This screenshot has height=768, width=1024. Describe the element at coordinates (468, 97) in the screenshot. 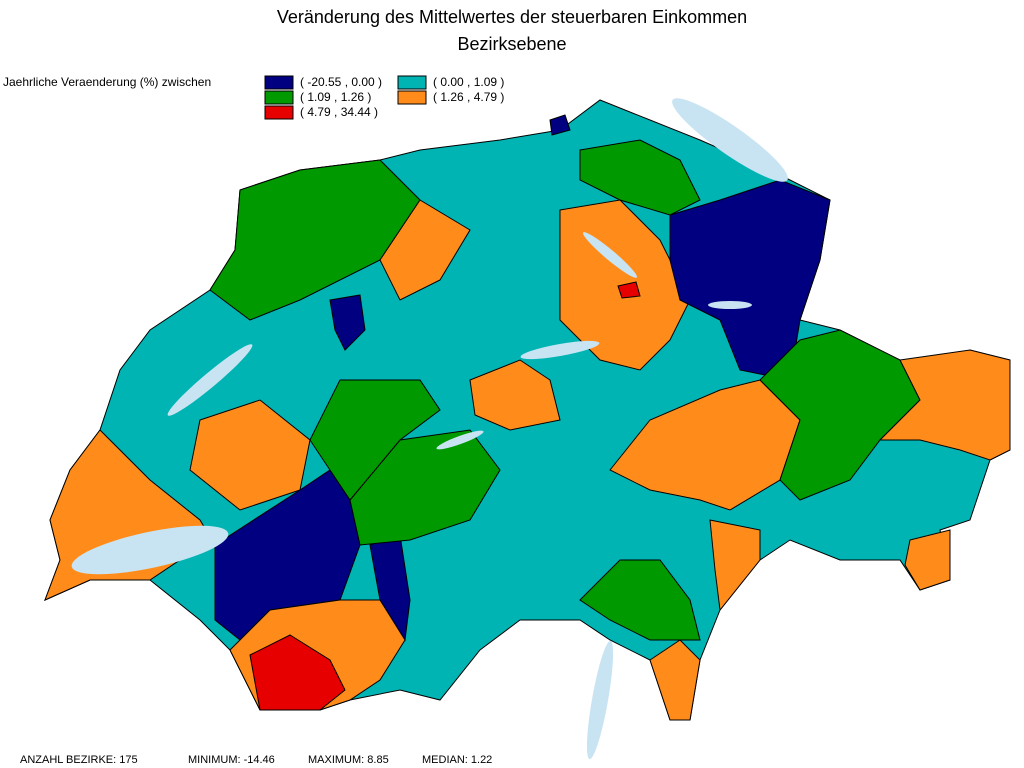

I see `legend-entry: ( 1.26 , 4.79 )` at that location.